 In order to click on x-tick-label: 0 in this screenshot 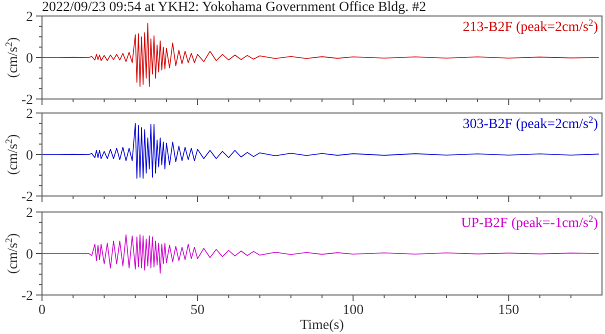, I will do `click(42, 310)`.